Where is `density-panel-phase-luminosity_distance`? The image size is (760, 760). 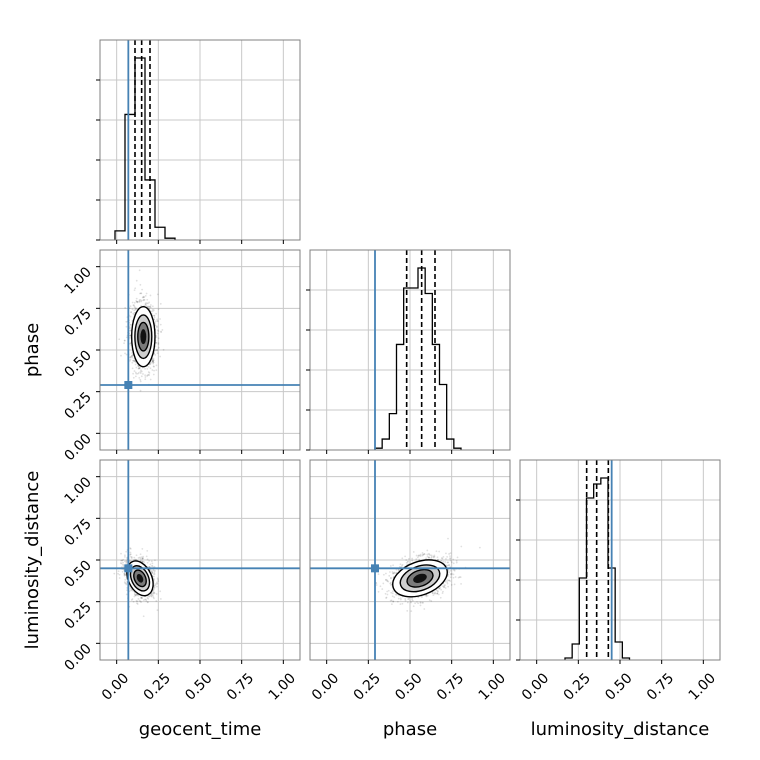 density-panel-phase-luminosity_distance is located at coordinates (410, 560).